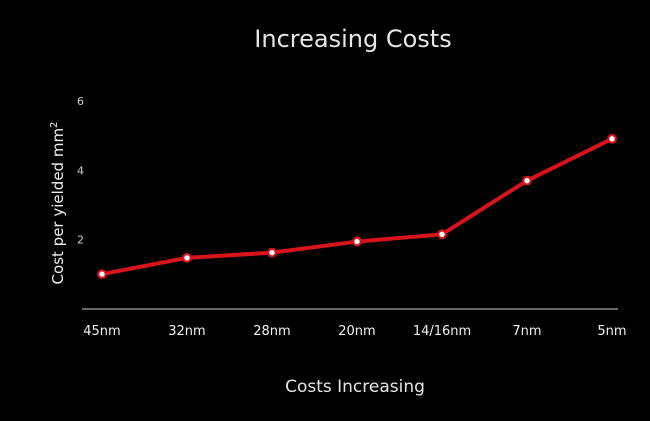  What do you see at coordinates (527, 180) in the screenshot?
I see `data-point-7nm` at bounding box center [527, 180].